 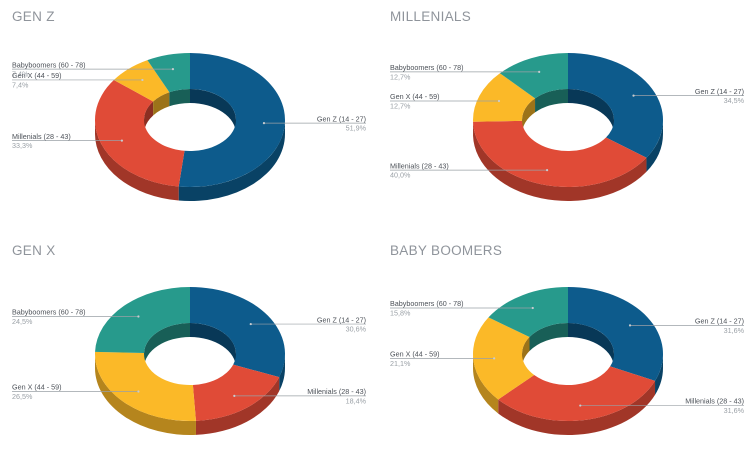 What do you see at coordinates (22, 321) in the screenshot?
I see `slice-value-label: 24,5%` at bounding box center [22, 321].